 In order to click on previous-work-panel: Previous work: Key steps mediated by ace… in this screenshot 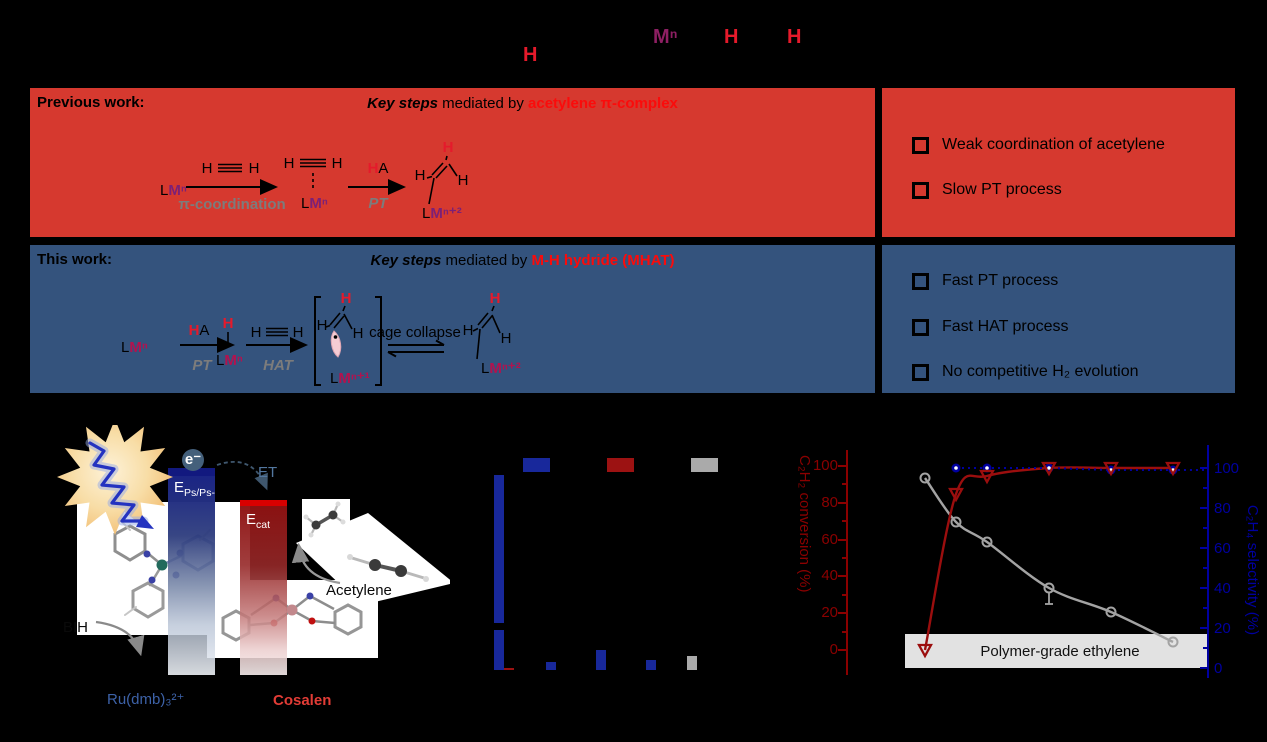, I will do `click(452, 162)`.